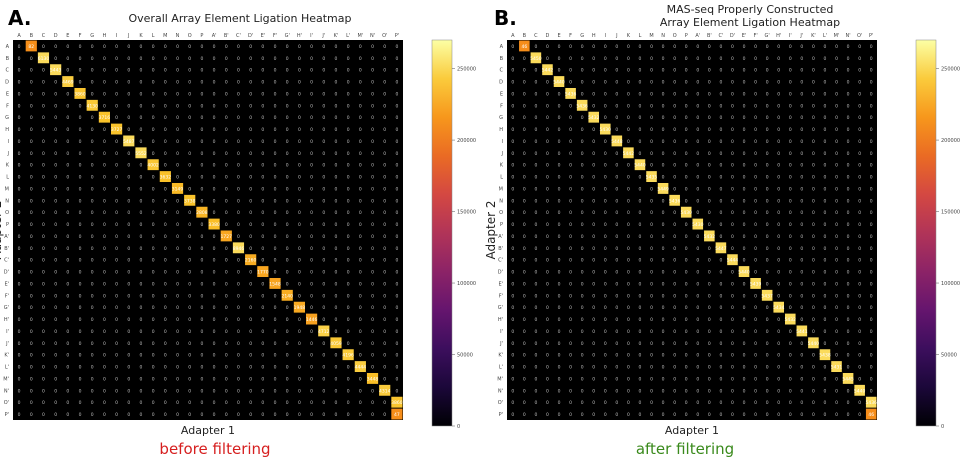 This screenshot has width=960, height=466. What do you see at coordinates (6, 249) in the screenshot?
I see `y-tick-label: B'` at bounding box center [6, 249].